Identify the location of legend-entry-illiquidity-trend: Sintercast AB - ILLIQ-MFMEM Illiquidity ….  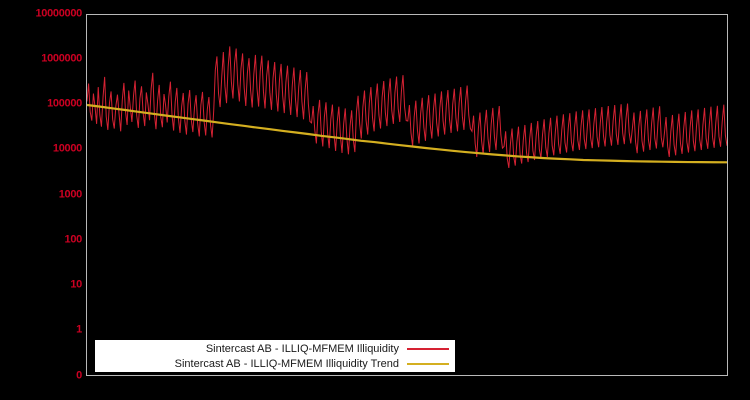
(275, 363).